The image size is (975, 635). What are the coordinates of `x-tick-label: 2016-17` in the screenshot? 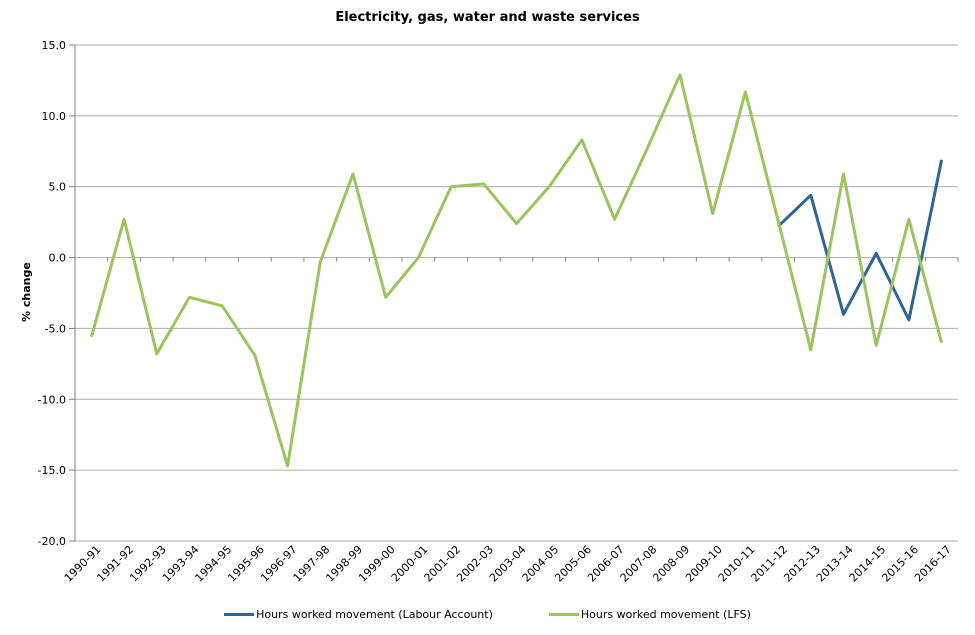 It's located at (933, 564).